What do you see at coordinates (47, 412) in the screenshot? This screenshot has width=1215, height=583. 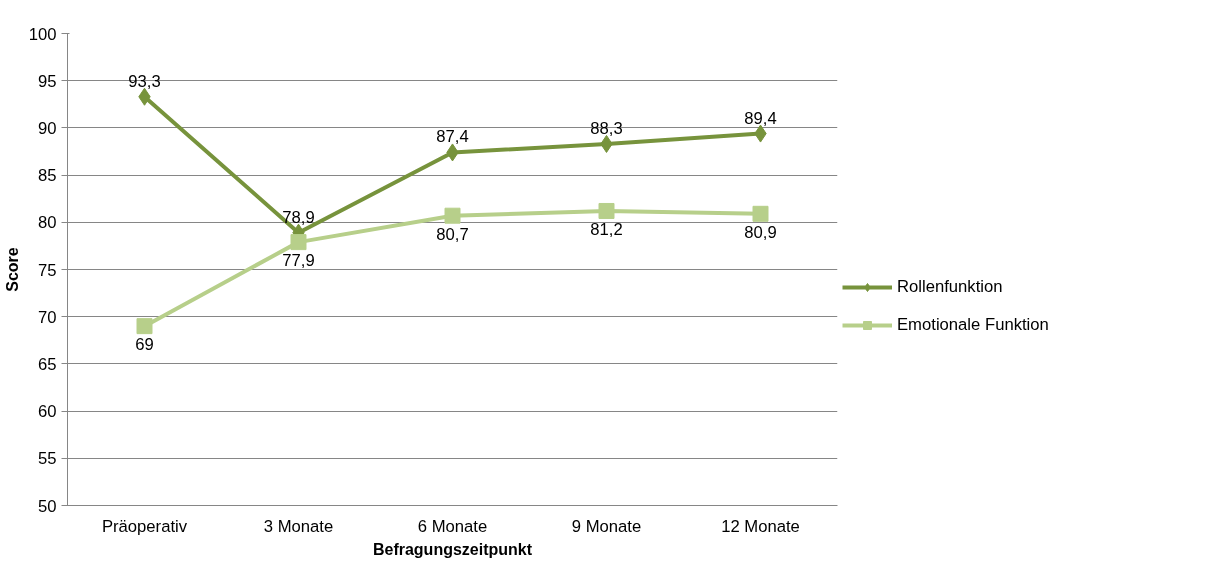 I see `y-tick-label: 60` at bounding box center [47, 412].